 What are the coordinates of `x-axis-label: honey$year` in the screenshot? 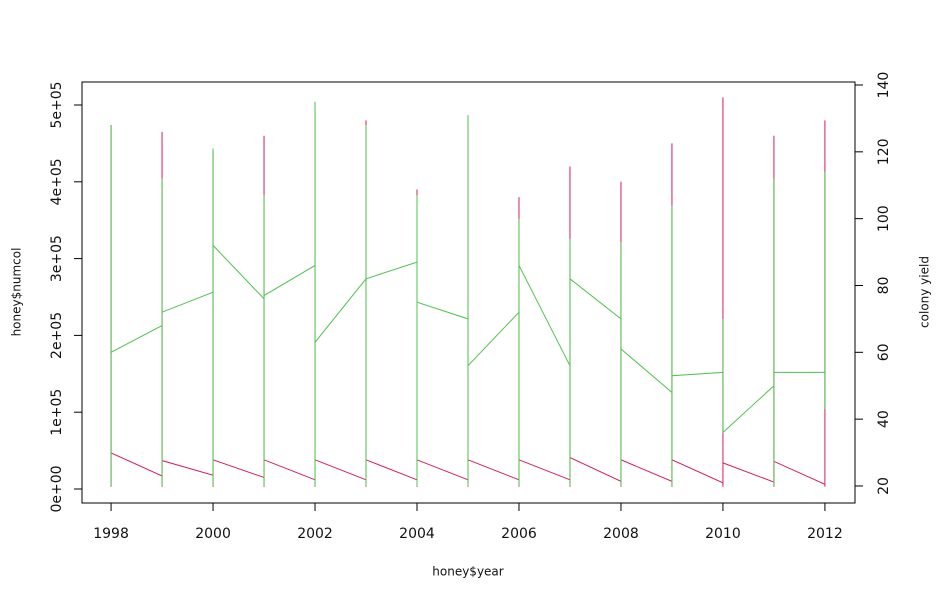 It's located at (468, 572).